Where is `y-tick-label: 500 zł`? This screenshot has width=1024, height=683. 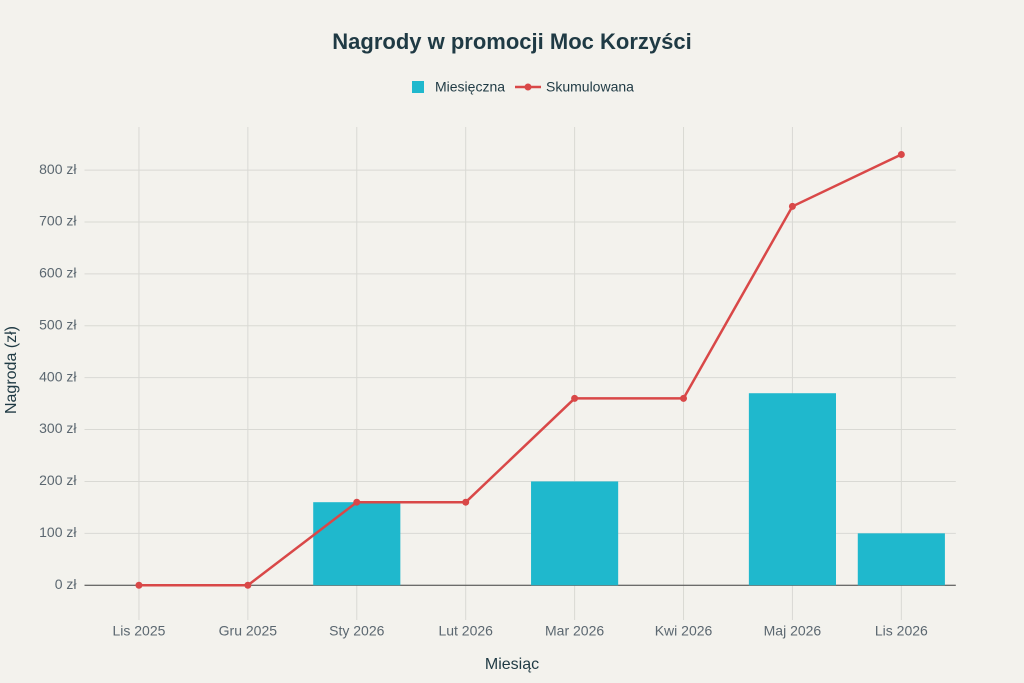
y-tick-label: 500 zł is located at coordinates (58, 324).